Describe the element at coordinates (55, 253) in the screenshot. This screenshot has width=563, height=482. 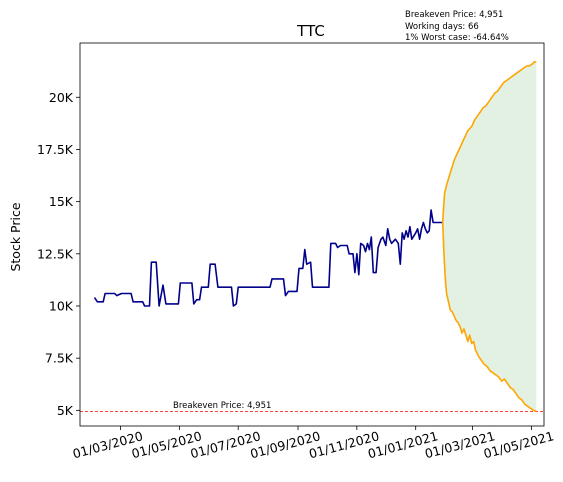
I see `y-tick-label: 12.5K` at that location.